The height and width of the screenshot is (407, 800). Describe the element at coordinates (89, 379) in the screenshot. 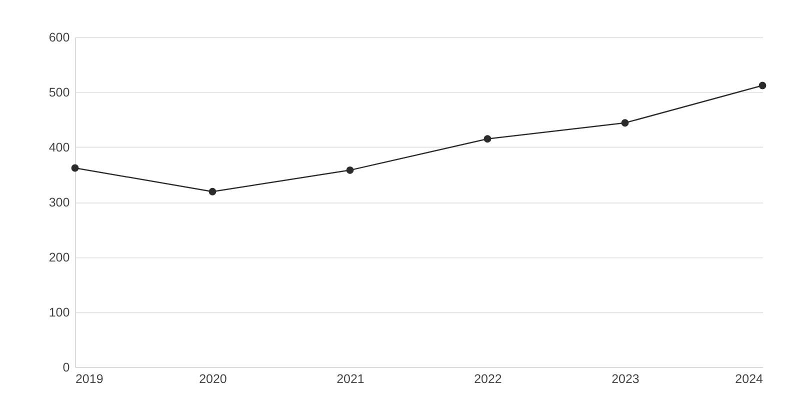

I see `x-tick-label: 2019` at that location.